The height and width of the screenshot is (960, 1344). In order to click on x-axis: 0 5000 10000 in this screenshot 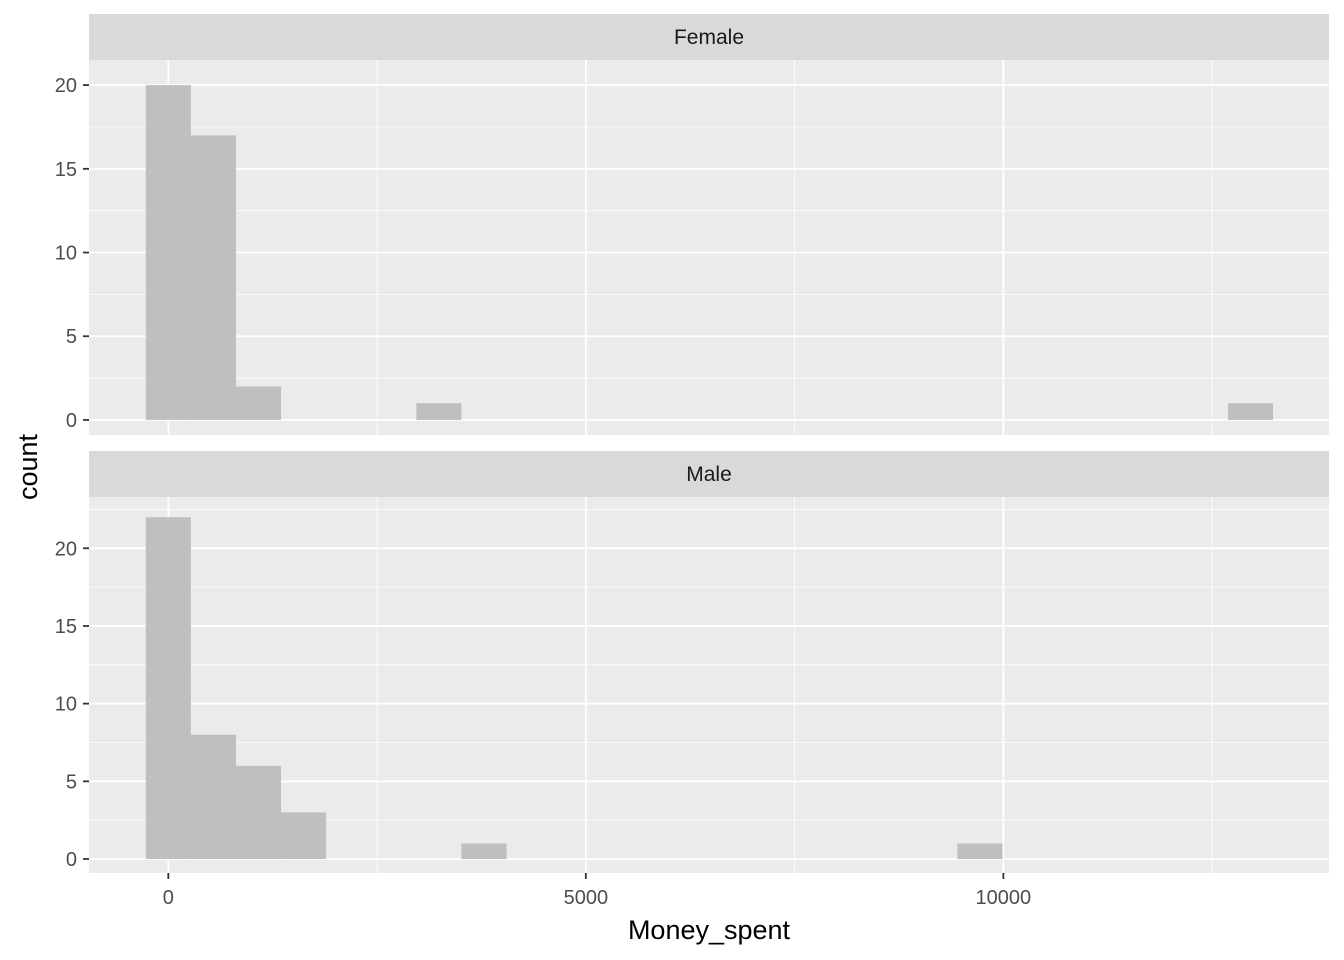, I will do `click(597, 891)`.